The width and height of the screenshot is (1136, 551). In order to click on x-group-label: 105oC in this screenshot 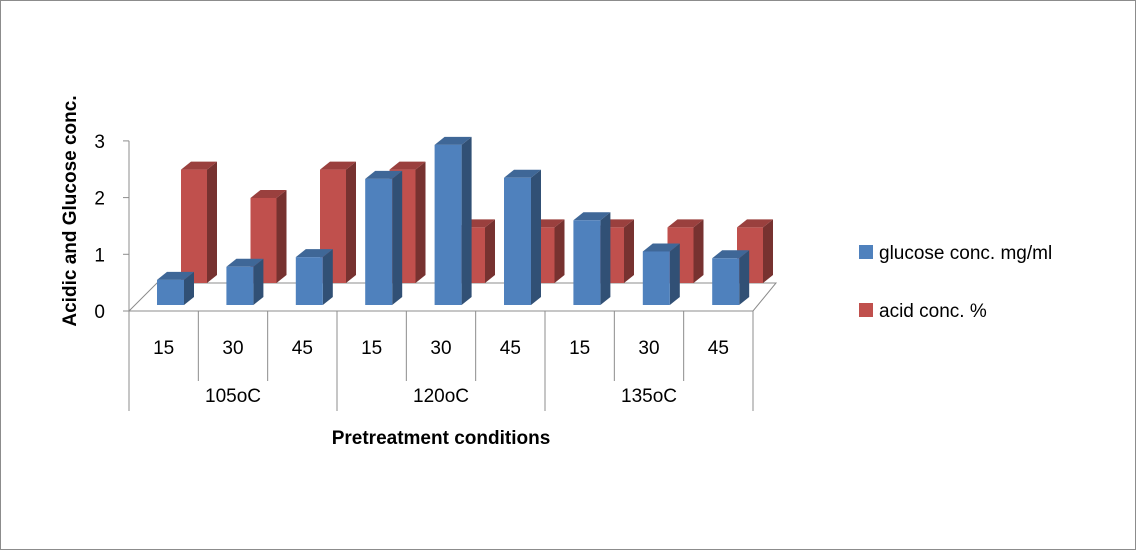, I will do `click(233, 396)`.